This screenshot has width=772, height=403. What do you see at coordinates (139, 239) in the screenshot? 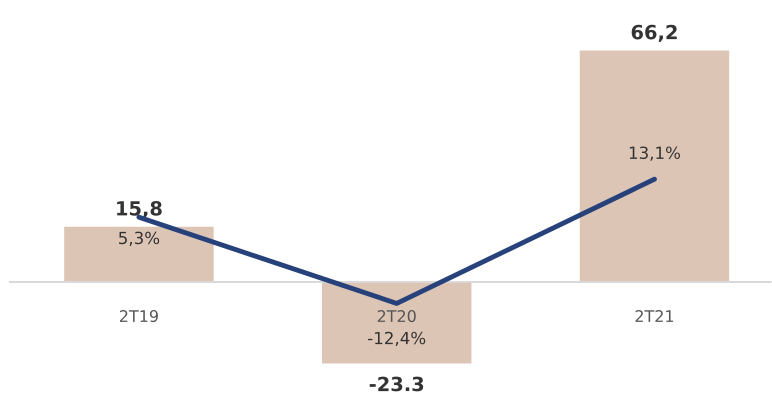
I see `data-label: 5,3%` at bounding box center [139, 239].